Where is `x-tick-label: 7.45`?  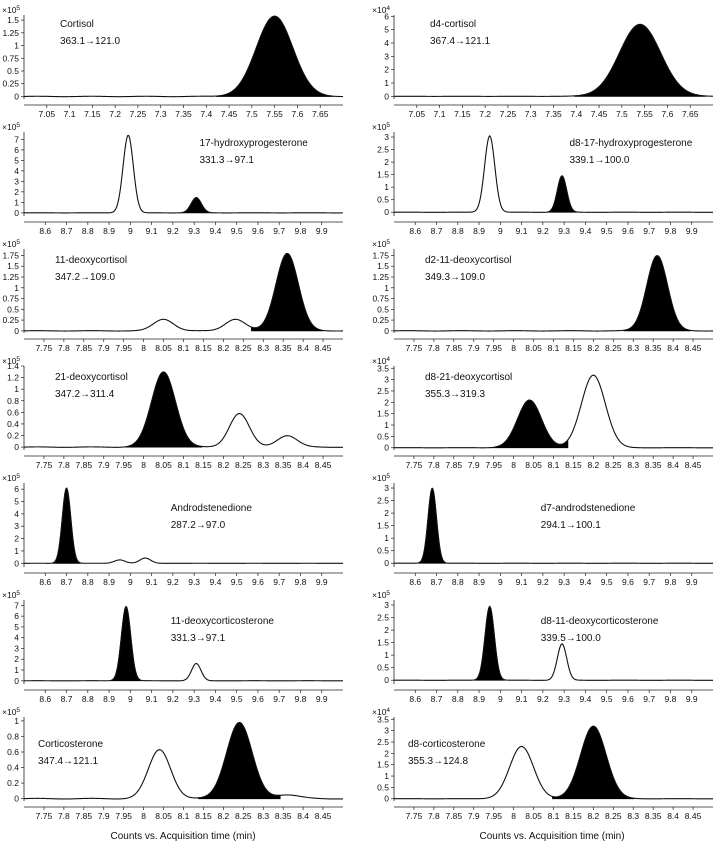
x-tick-label: 7.45 is located at coordinates (599, 114).